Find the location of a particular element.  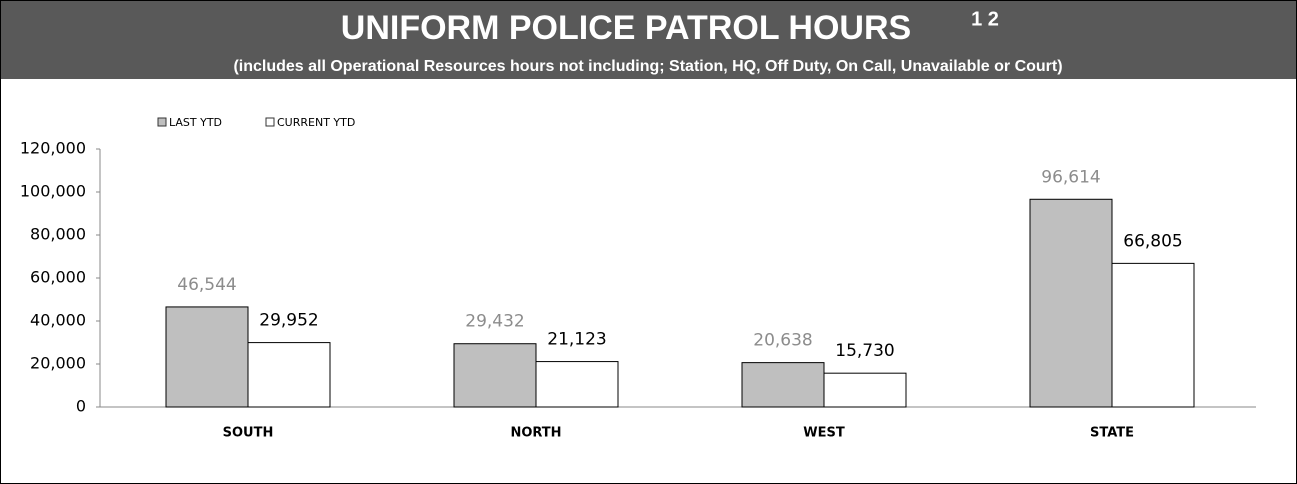

chart-title: UNIFORM POLICE PATROL HOURS is located at coordinates (626, 28).